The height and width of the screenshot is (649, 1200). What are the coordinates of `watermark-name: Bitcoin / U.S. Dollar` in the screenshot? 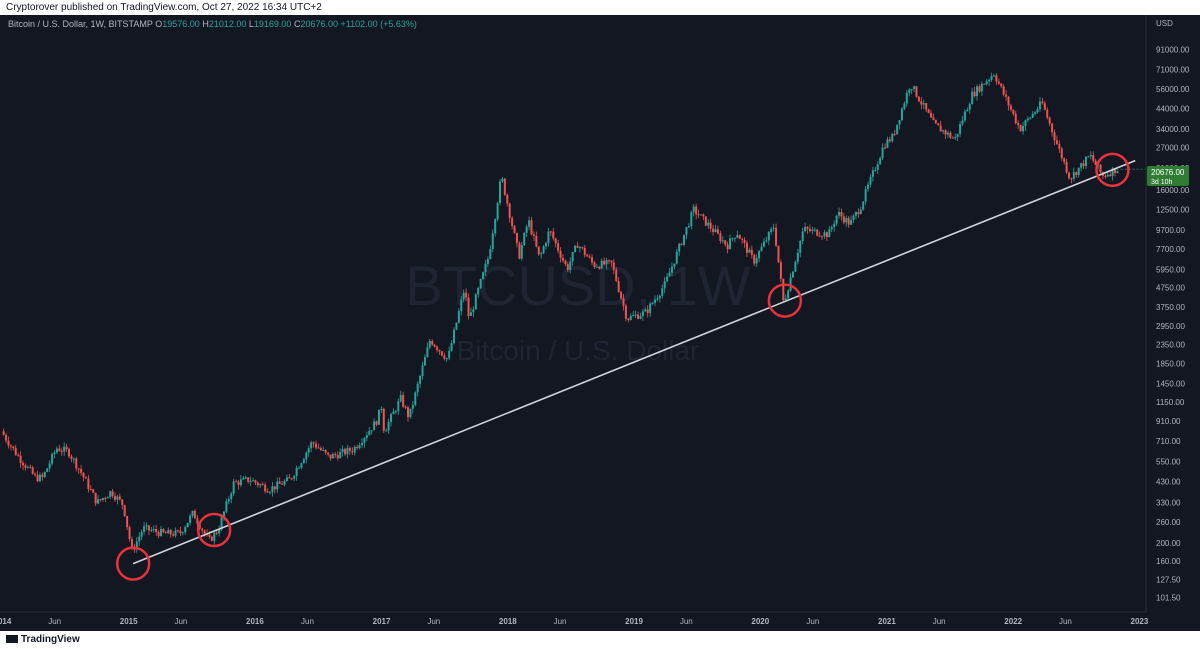 It's located at (578, 350).